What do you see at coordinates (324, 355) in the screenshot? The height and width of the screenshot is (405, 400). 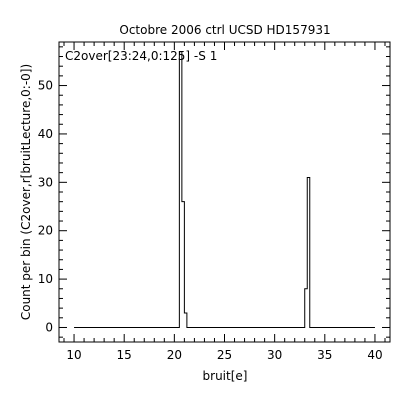 I see `x-tick-label: 35` at bounding box center [324, 355].